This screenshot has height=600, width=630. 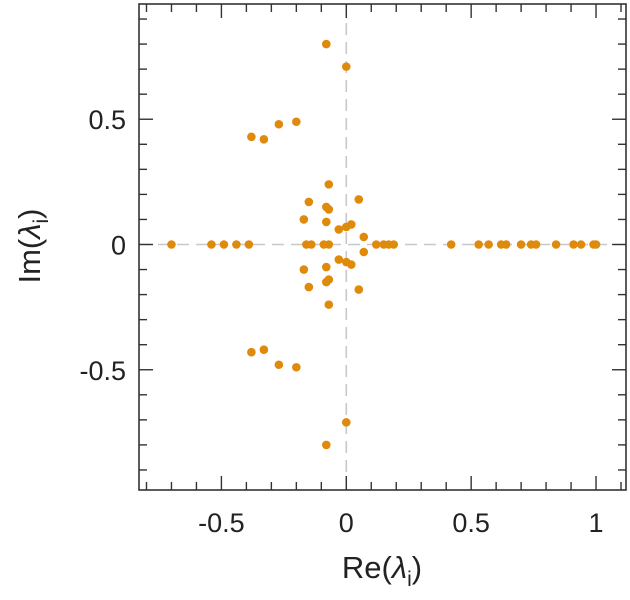 What do you see at coordinates (221, 523) in the screenshot?
I see `x-tick-label: -0.5` at bounding box center [221, 523].